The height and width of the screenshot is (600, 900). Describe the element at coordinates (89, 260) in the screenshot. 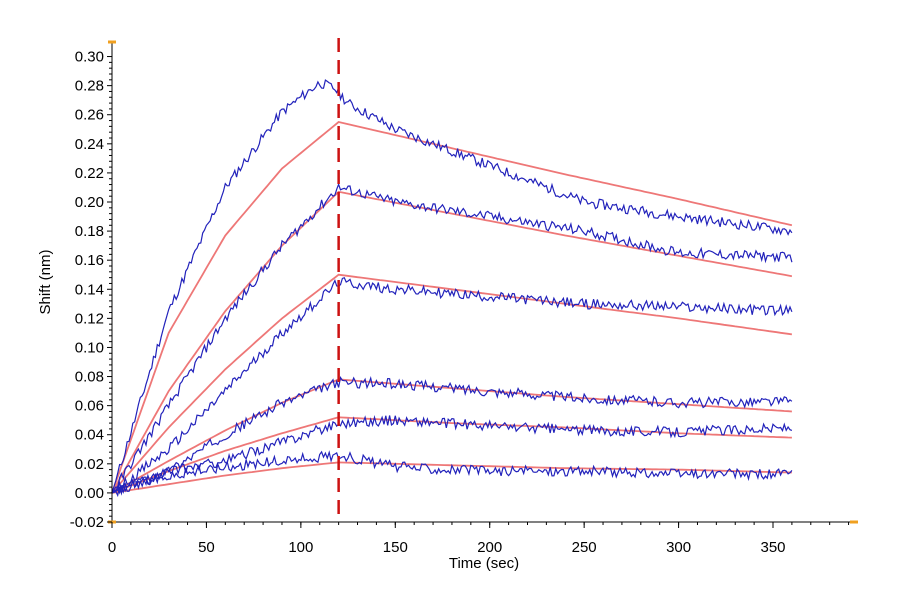

I see `y-tick-label: 0.16` at that location.